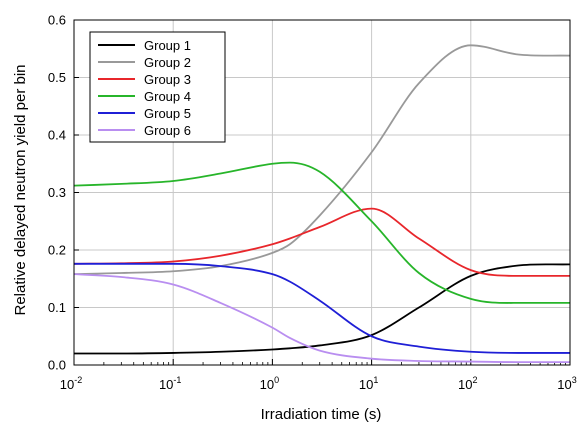 The image size is (585, 430). Describe the element at coordinates (475, 380) in the screenshot. I see `x-tick-exponent: 2` at that location.